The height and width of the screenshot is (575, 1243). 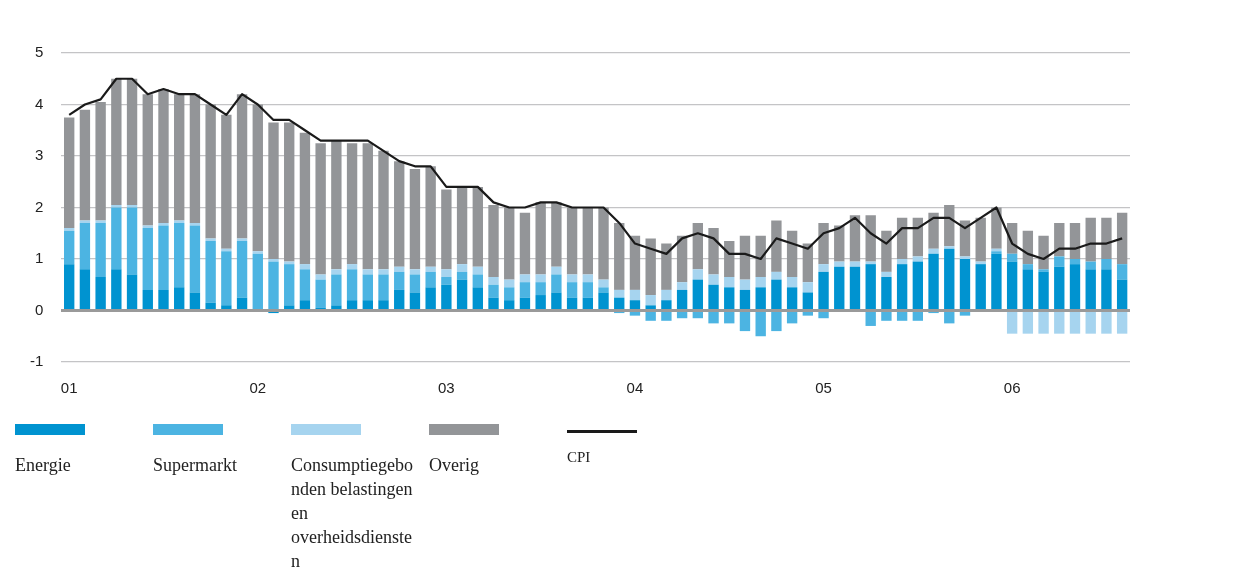 I want to click on legend-label: CPI, so click(x=579, y=457).